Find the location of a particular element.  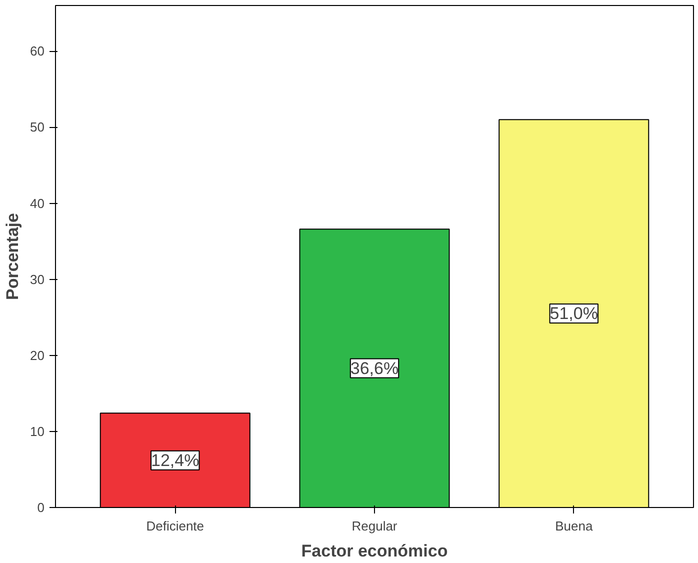

y-tick-label: 50 is located at coordinates (37, 127).